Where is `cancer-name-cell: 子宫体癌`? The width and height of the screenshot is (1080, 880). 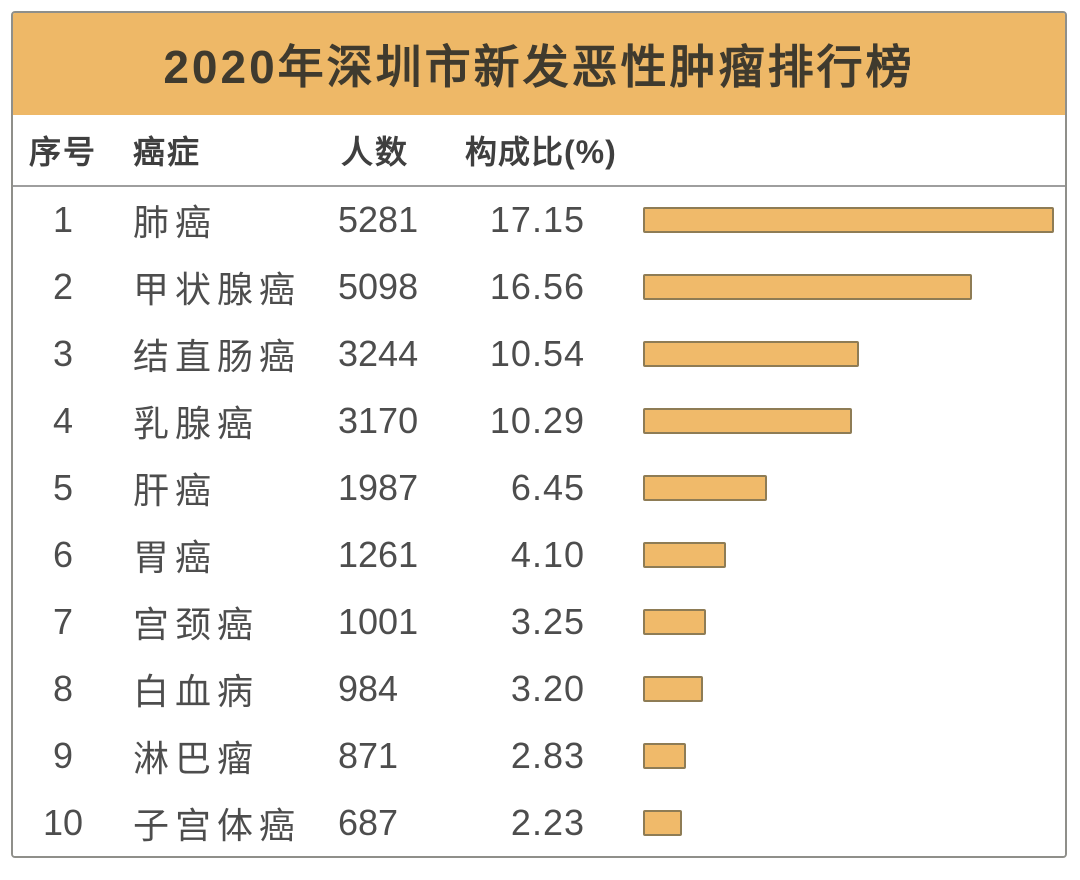
cancer-name-cell: 子宫体癌 is located at coordinates (217, 825).